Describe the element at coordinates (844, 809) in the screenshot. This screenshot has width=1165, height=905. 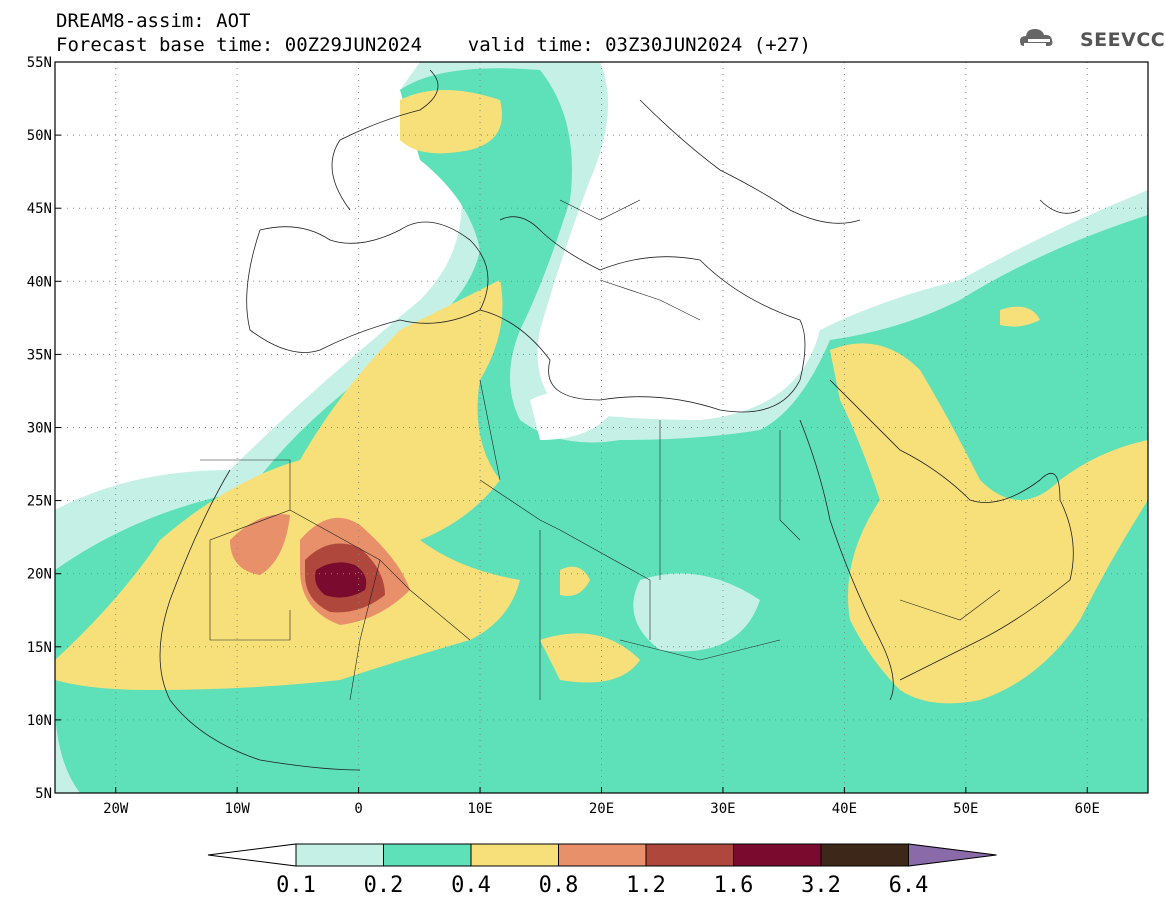
I see `lon-label: 40E` at that location.